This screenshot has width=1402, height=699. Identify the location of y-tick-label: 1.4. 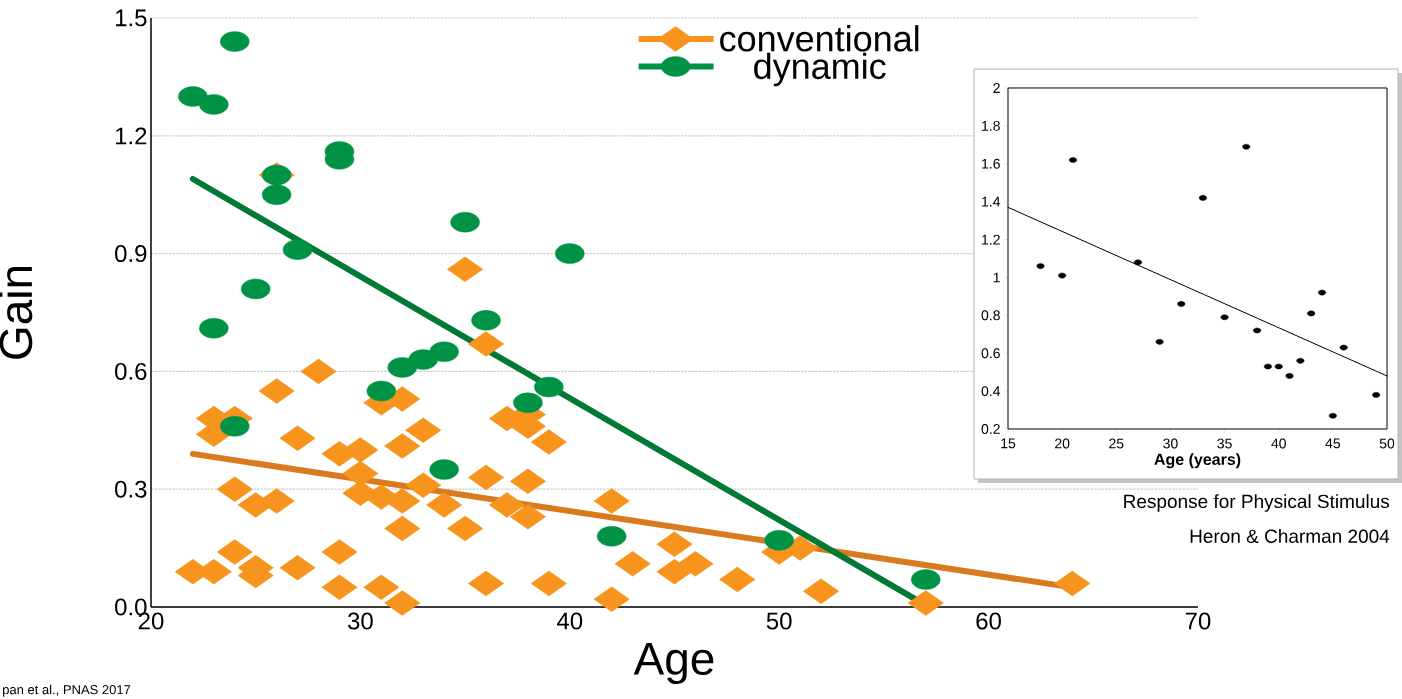
(991, 201).